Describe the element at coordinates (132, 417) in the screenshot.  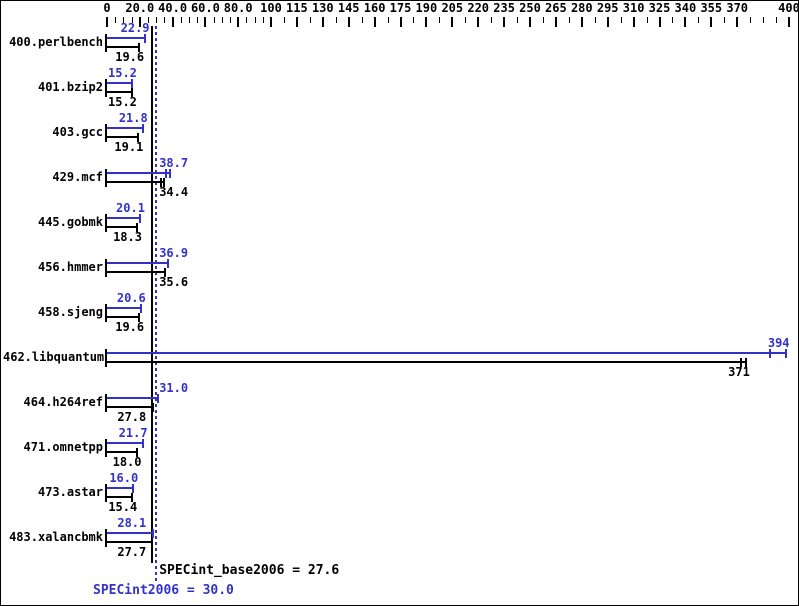
I see `base-value-label: 27.8` at that location.